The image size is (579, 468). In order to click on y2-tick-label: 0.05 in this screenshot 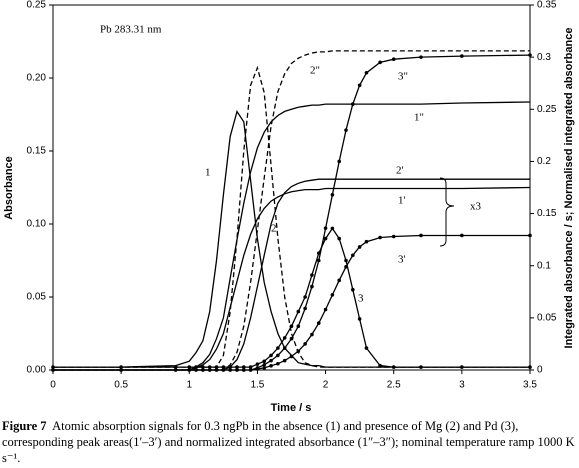, I will do `click(547, 317)`.